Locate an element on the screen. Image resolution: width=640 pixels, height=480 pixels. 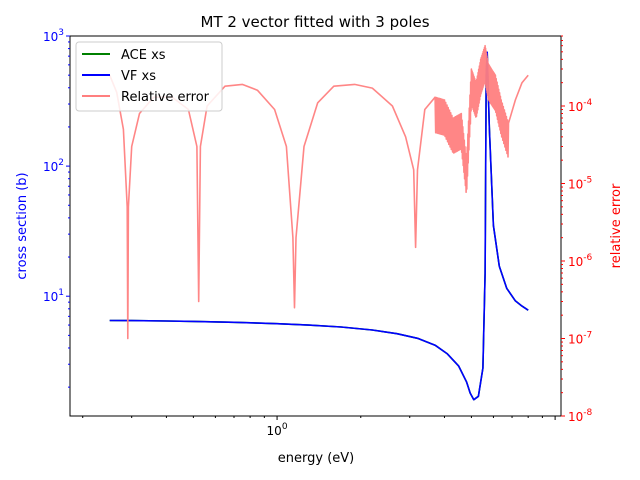
left-y-tick-label: 10² is located at coordinates (53, 166).